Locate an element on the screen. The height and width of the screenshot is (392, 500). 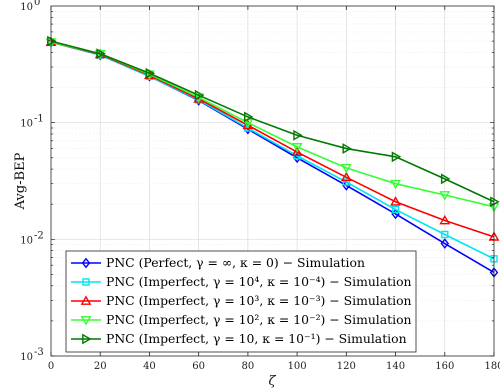
x-tick-label: 0 is located at coordinates (51, 366).